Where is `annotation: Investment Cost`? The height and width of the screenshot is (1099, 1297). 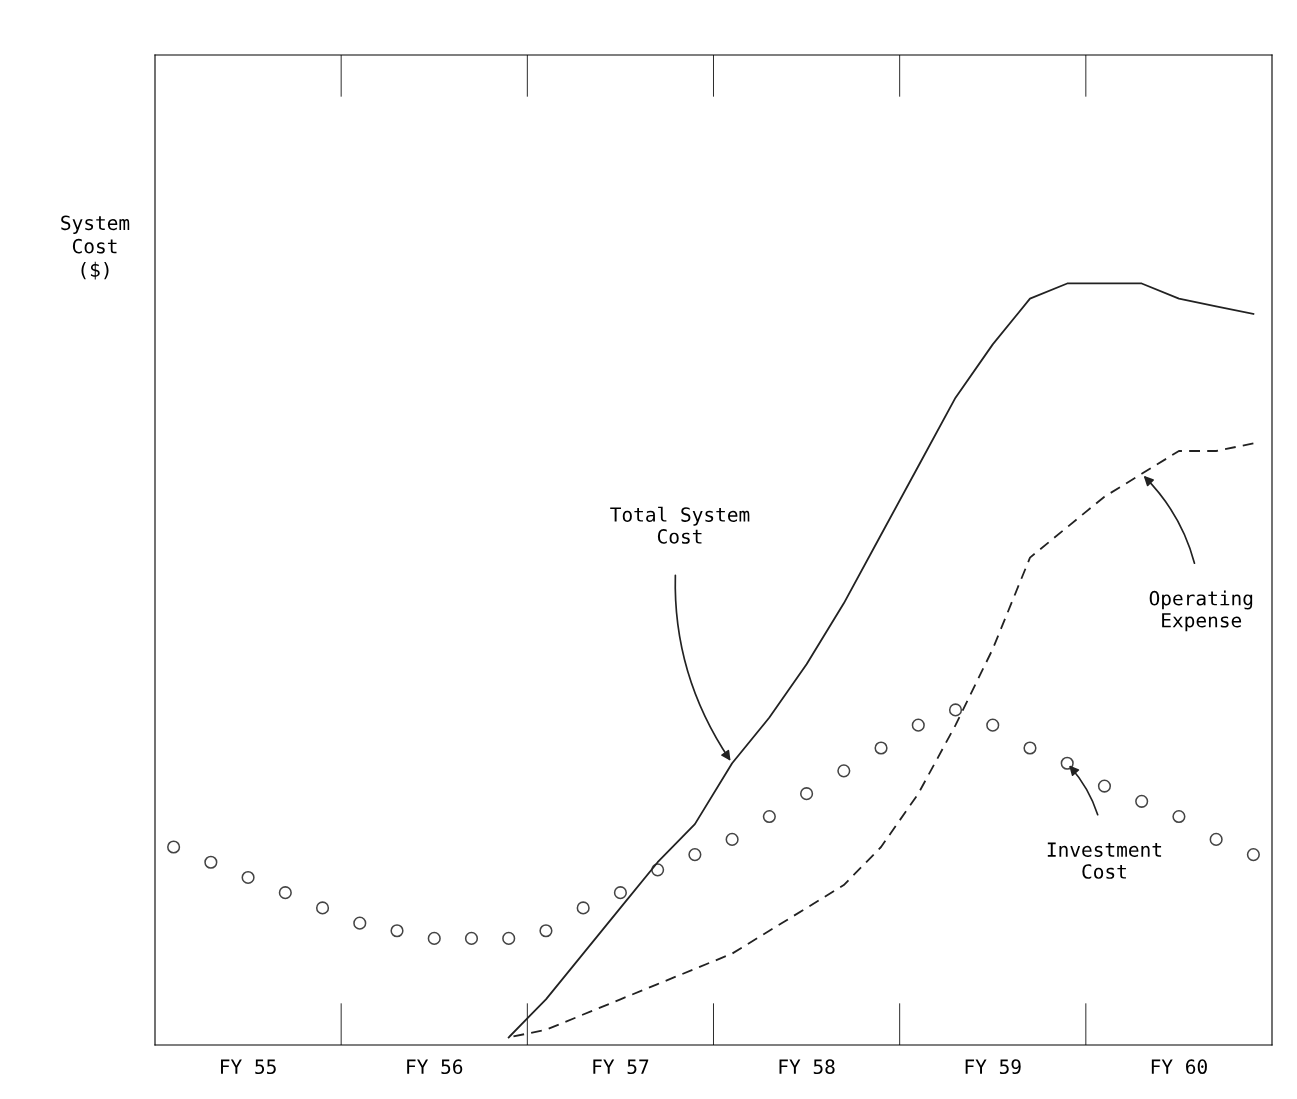 annotation: Investment Cost is located at coordinates (1104, 860).